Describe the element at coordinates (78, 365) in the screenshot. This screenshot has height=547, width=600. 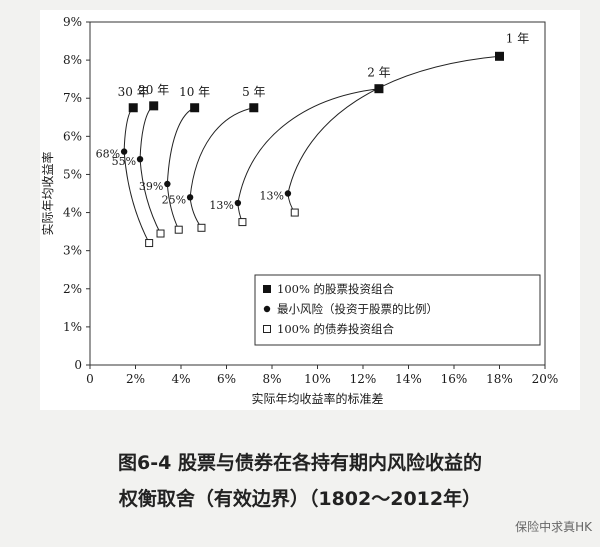
I see `y-tick-label: 0` at that location.